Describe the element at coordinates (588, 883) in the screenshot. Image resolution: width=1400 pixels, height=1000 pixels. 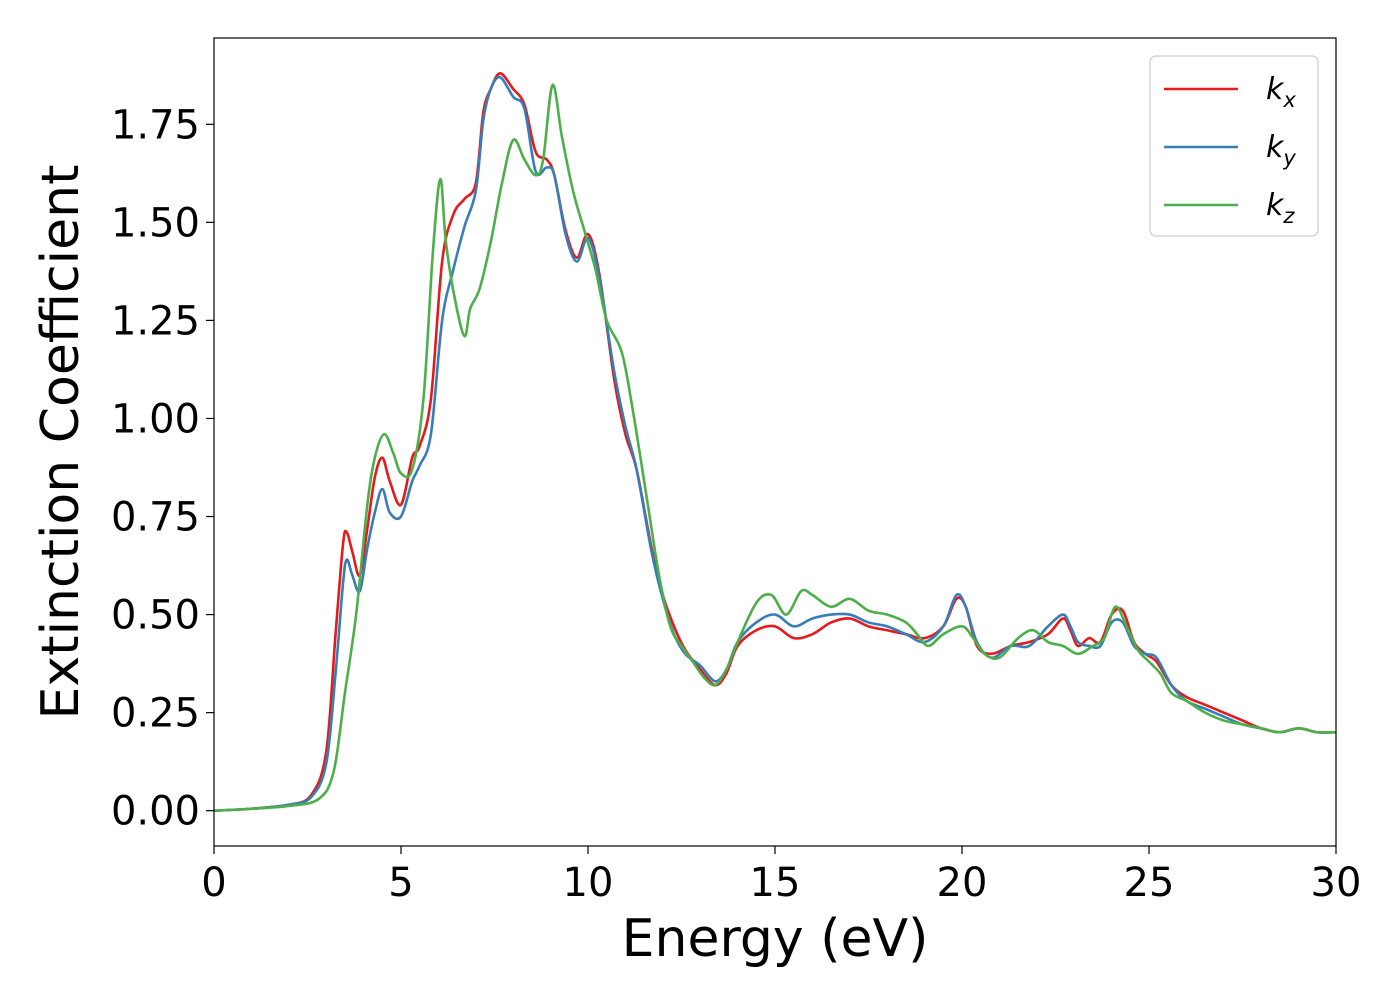
I see `x-tick-label: 10` at that location.